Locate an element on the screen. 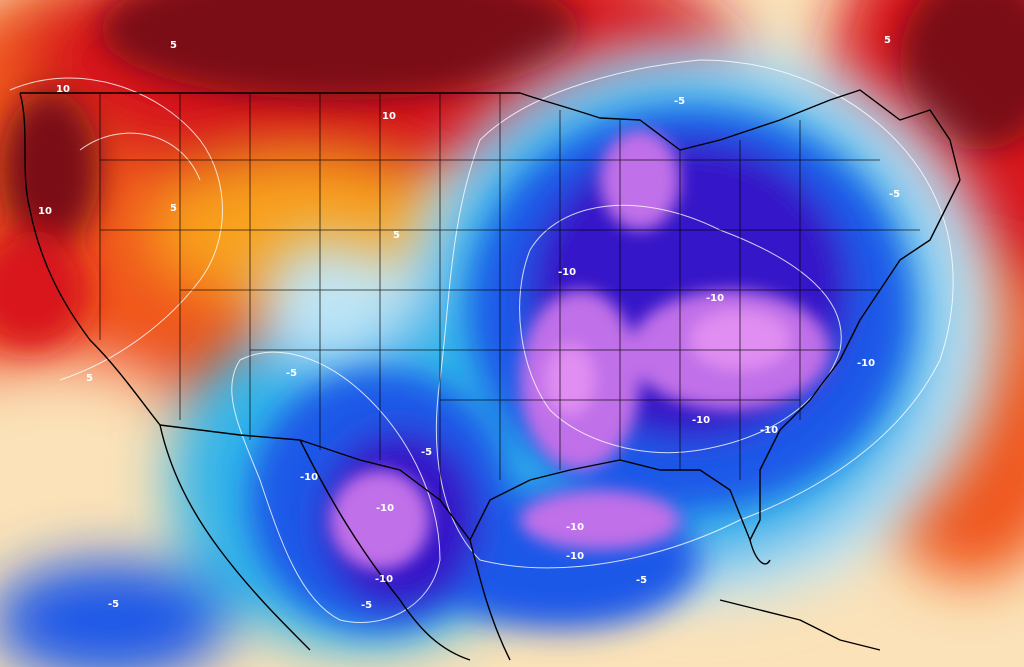 The height and width of the screenshot is (667, 1024). warm-core-pacific-nw is located at coordinates (50, 170).